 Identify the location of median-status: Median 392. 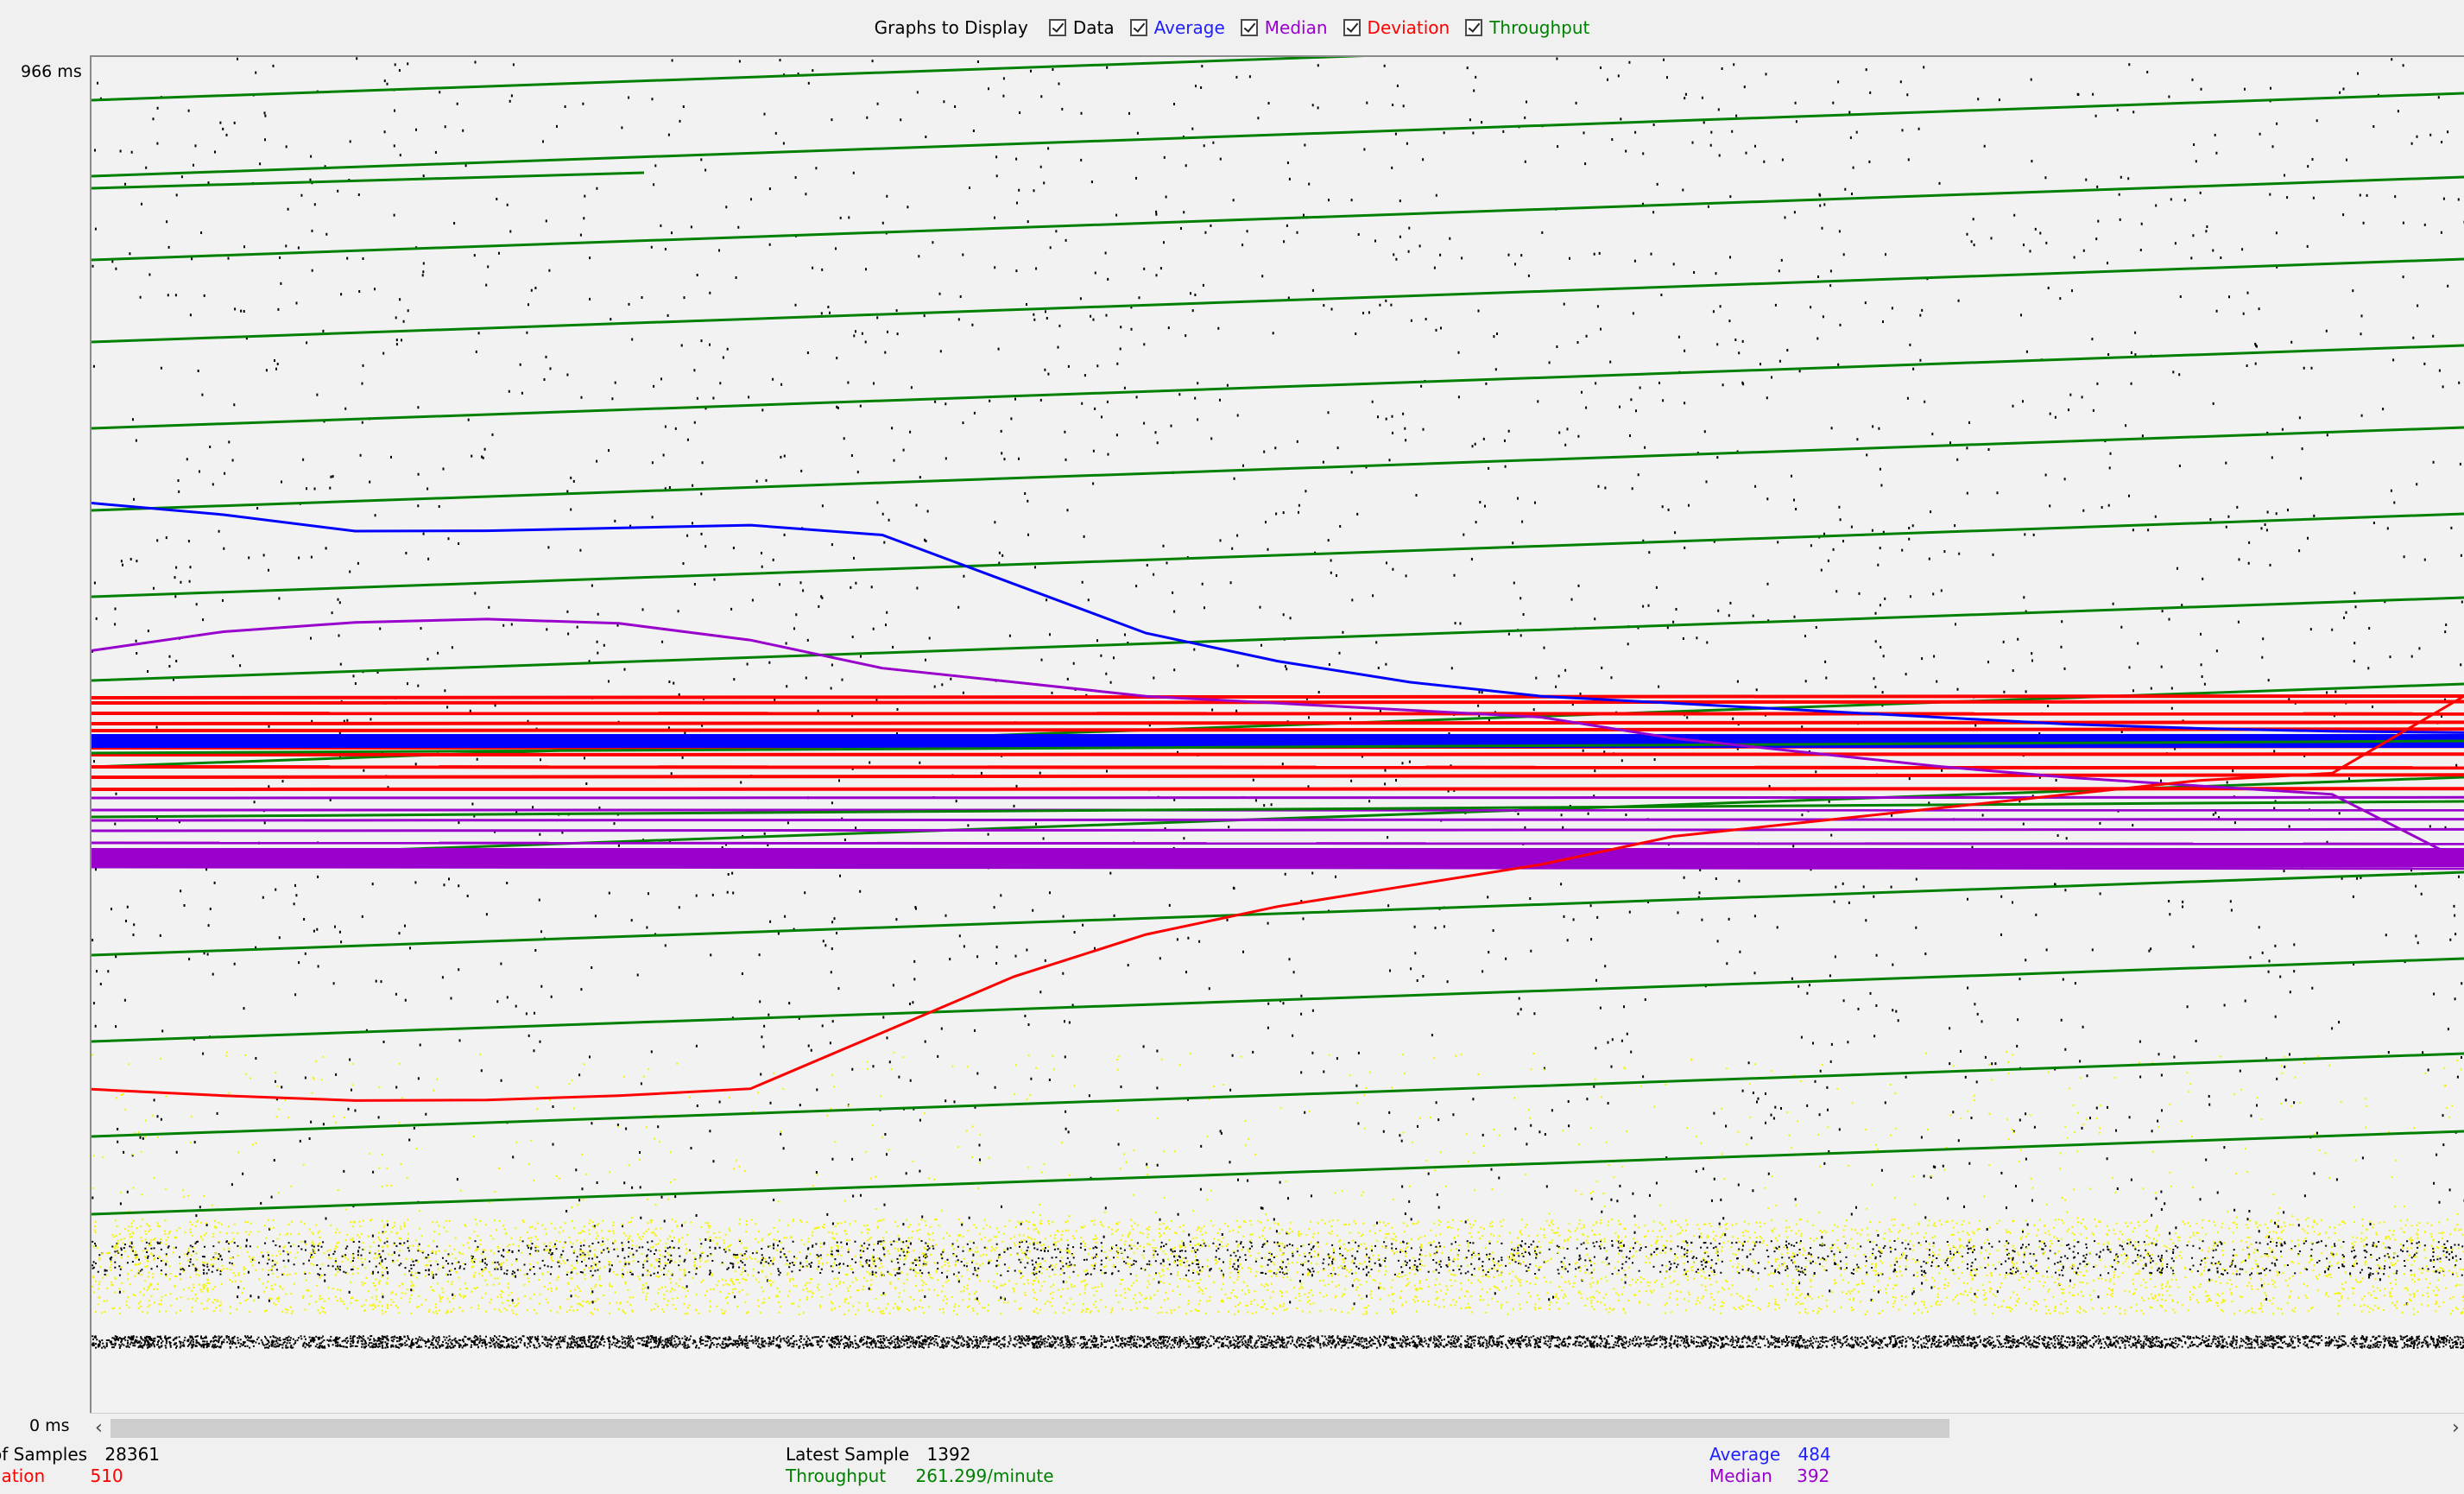
(1769, 1476).